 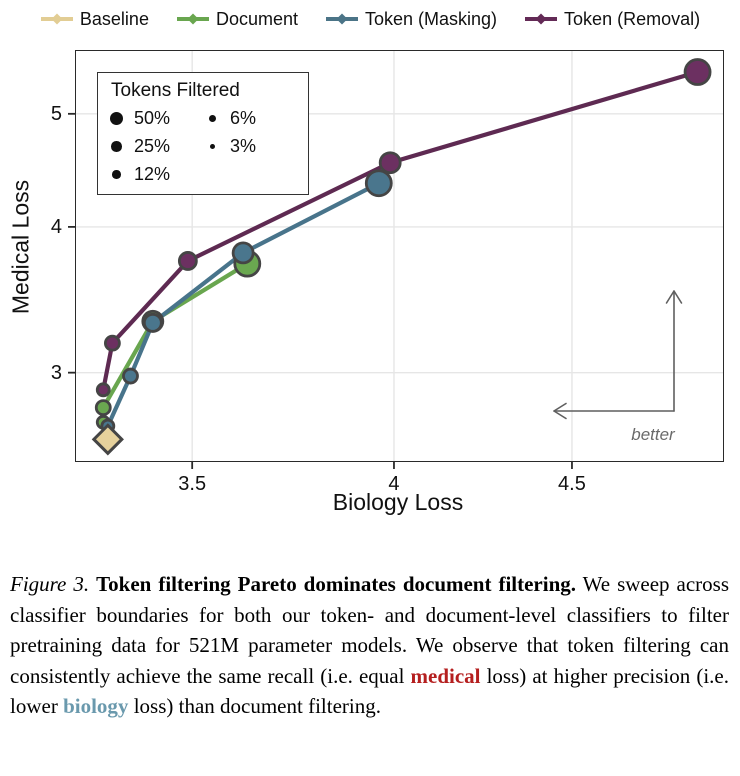 What do you see at coordinates (56, 226) in the screenshot?
I see `y-tick-label-4: 4` at bounding box center [56, 226].